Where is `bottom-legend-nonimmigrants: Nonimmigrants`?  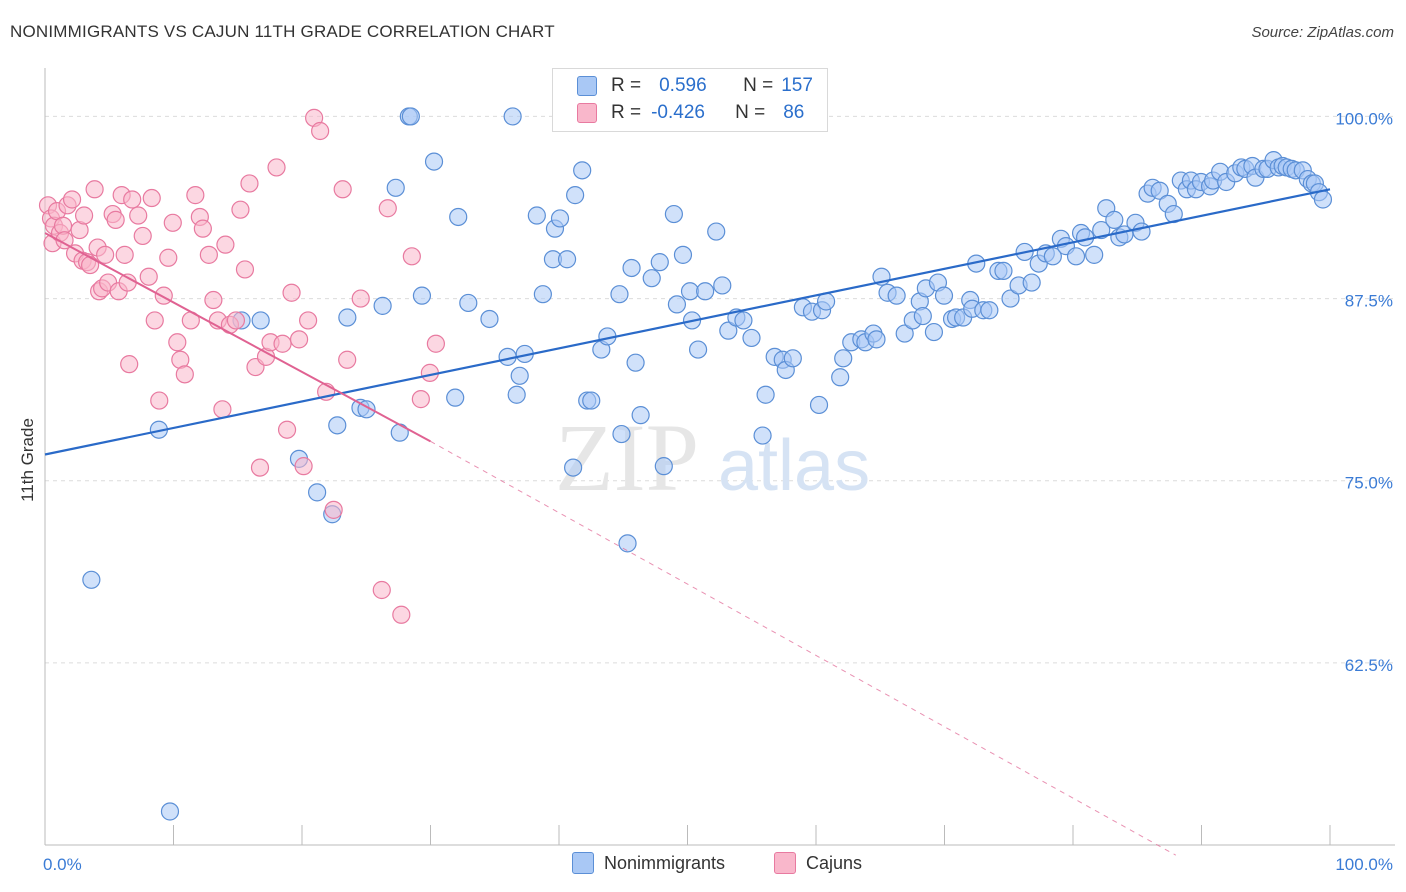 bottom-legend-nonimmigrants: Nonimmigrants is located at coordinates (648, 863).